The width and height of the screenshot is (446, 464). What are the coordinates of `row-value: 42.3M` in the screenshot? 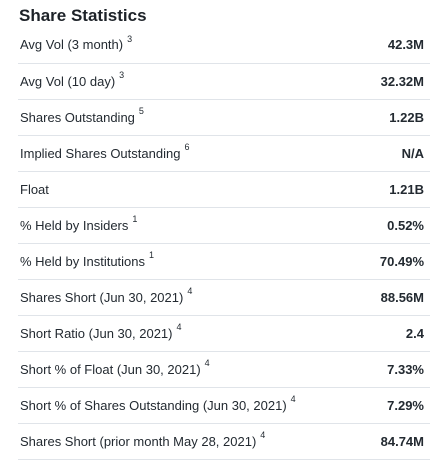 It's located at (405, 45).